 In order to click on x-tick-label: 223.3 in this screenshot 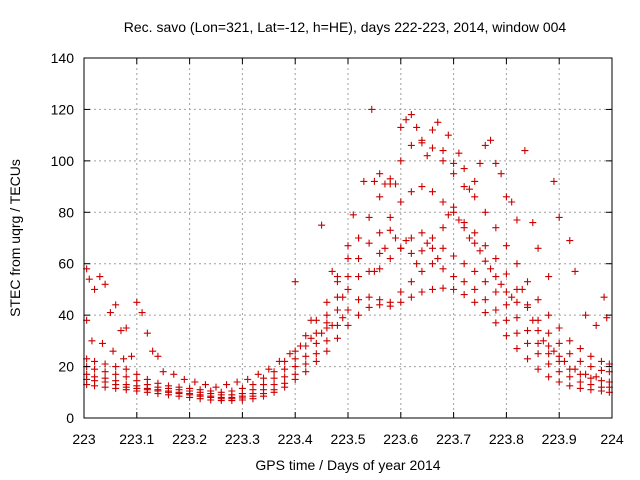, I will do `click(242, 439)`.